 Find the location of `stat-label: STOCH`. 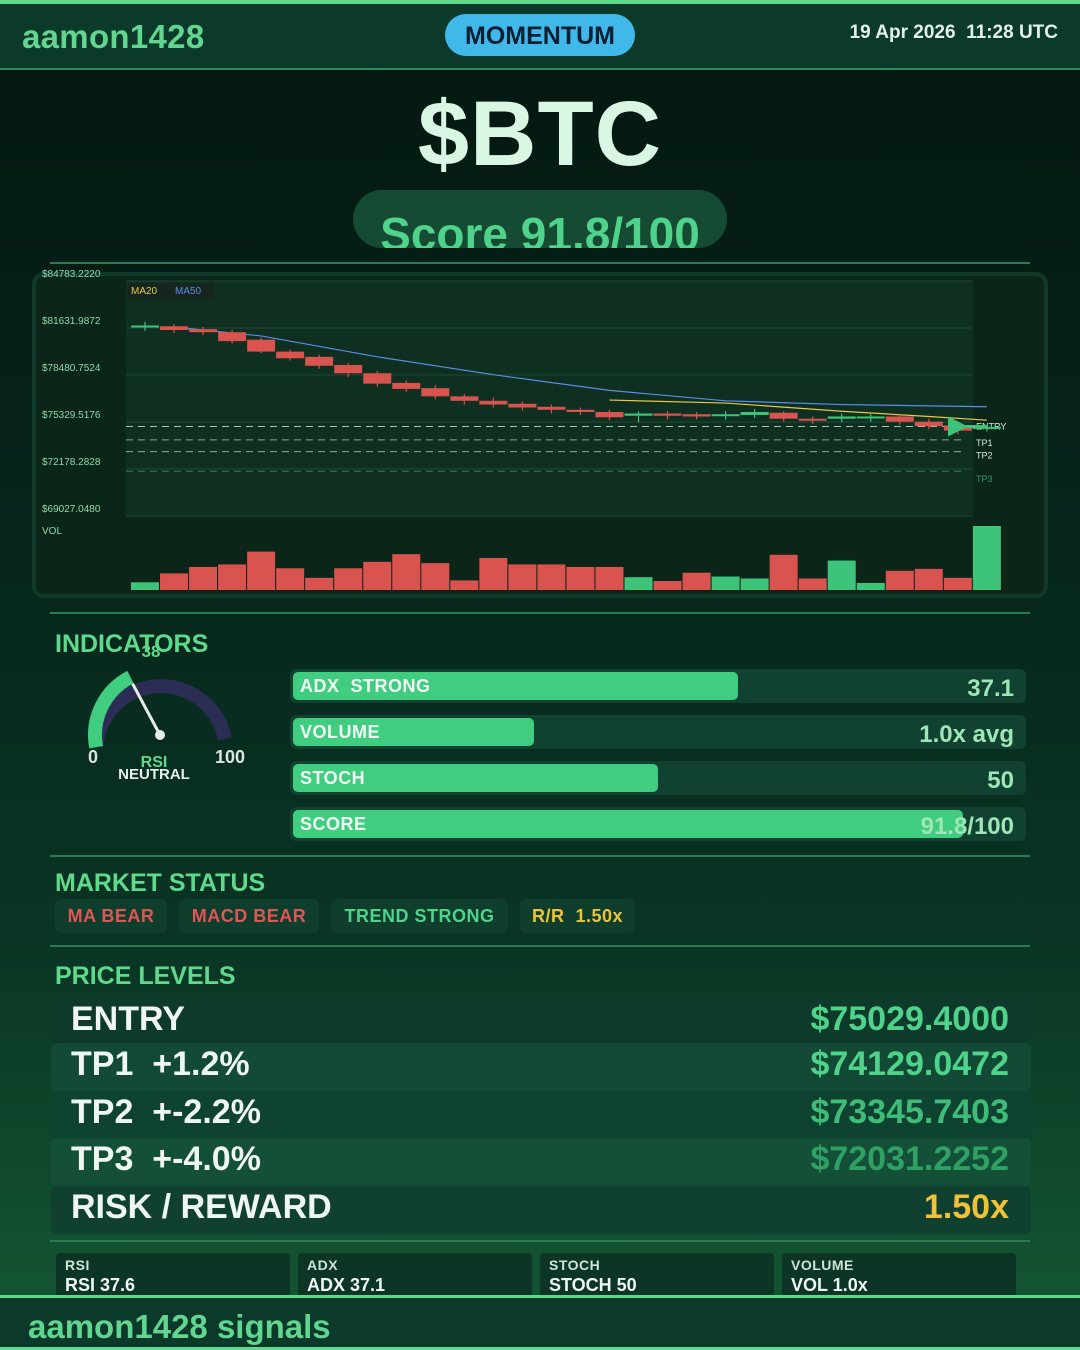

stat-label: STOCH is located at coordinates (575, 1265).